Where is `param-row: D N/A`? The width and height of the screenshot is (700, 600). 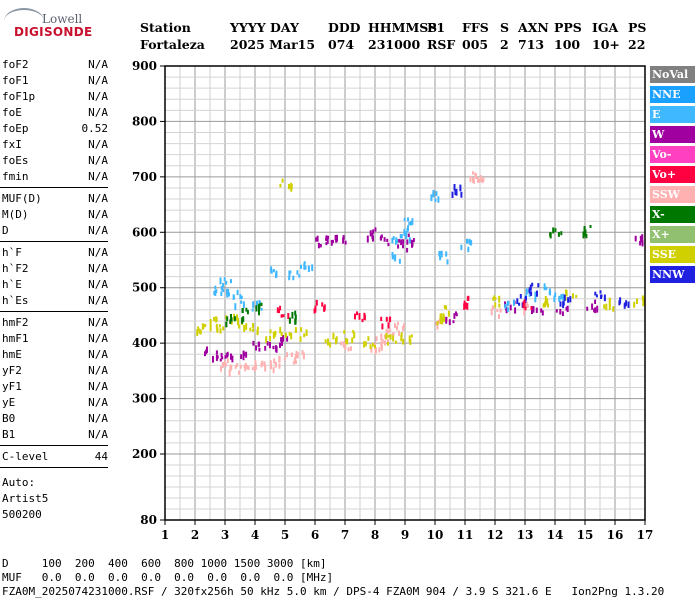
param-row: D N/A is located at coordinates (55, 232).